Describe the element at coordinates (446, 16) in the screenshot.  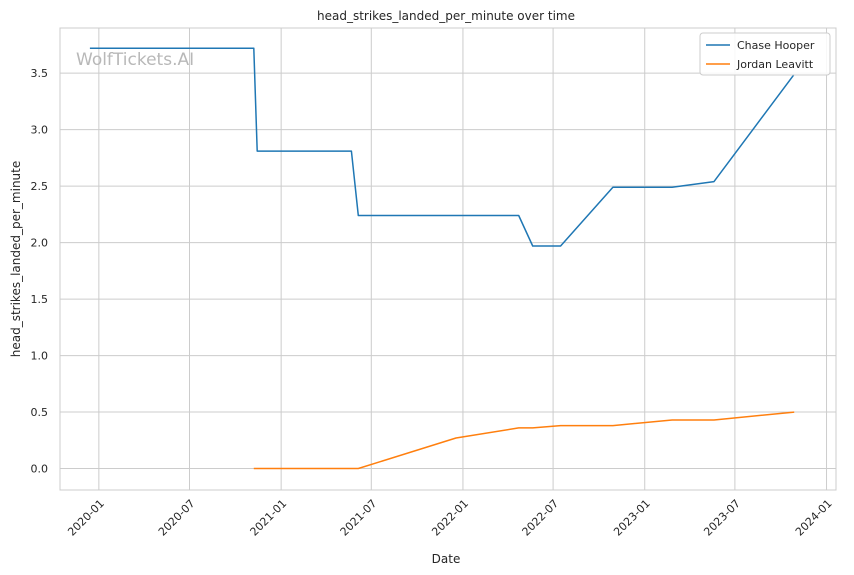
I see `chart-title: head_strikes_landed_per_minute over time` at that location.